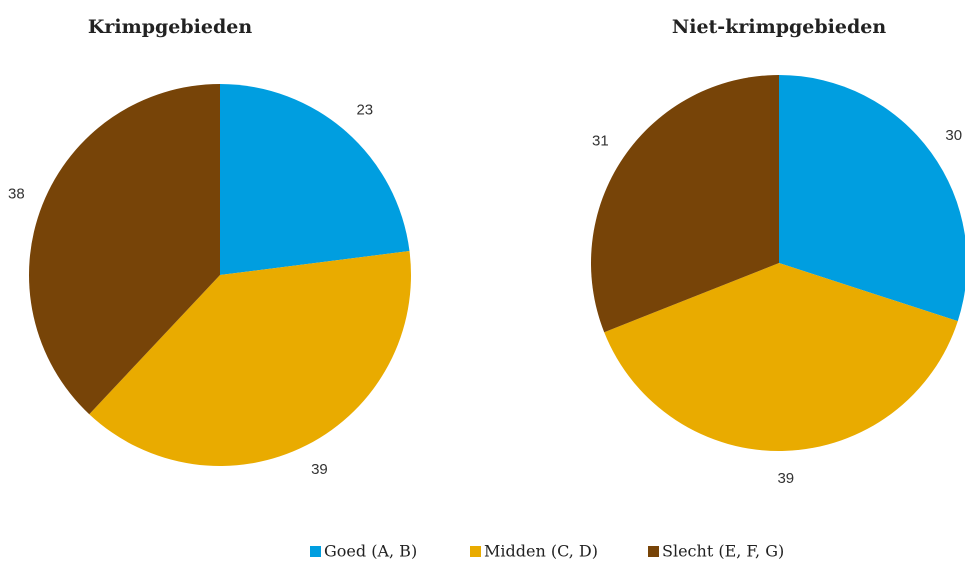 The height and width of the screenshot is (566, 965). I want to click on data-label: 23, so click(364, 110).